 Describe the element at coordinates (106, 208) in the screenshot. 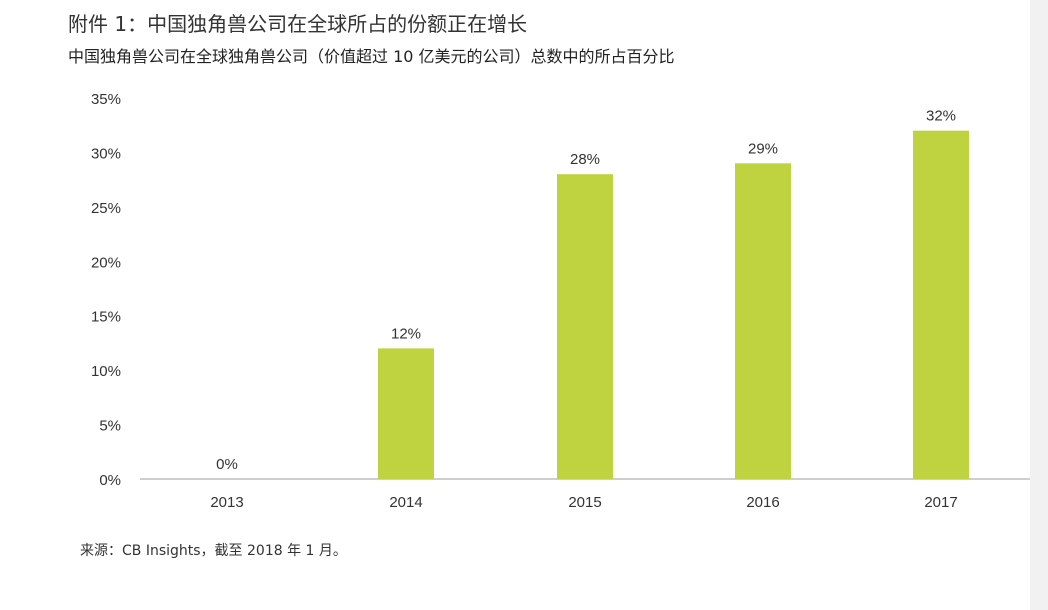

I see `y-tick-label: 25%` at that location.